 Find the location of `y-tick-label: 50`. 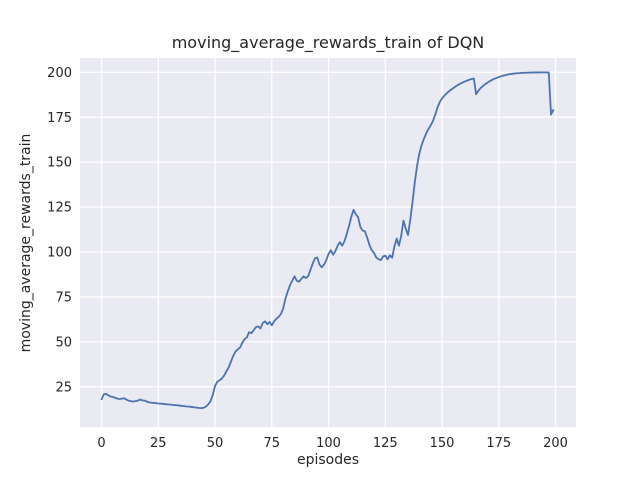

y-tick-label: 50 is located at coordinates (63, 342).